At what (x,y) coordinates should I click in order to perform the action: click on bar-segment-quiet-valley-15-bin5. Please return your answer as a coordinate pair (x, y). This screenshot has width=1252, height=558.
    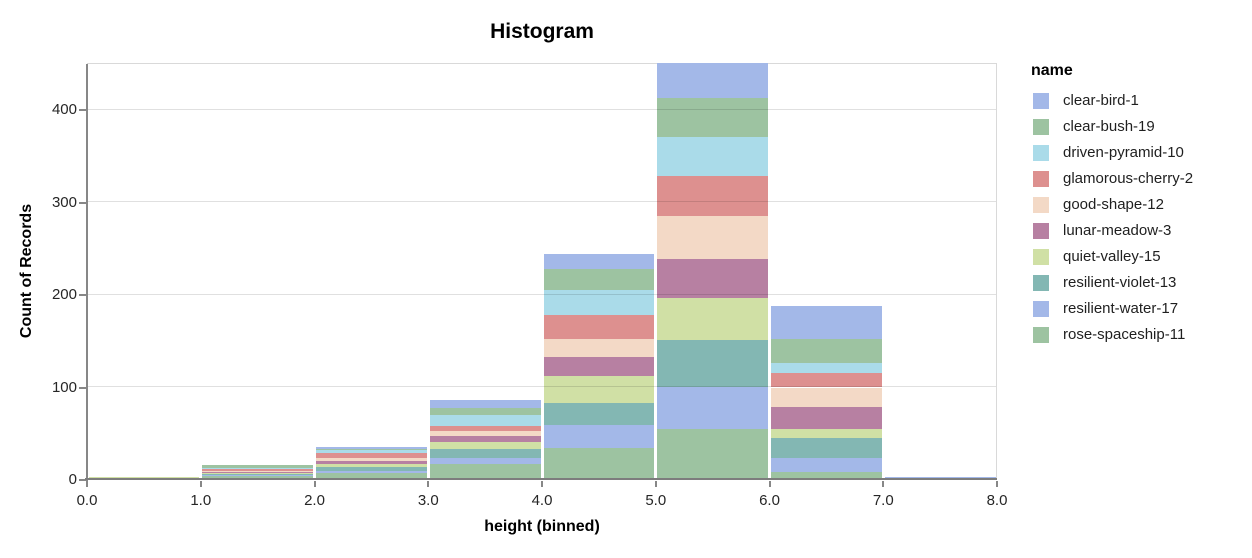
    Looking at the image, I should click on (712, 319).